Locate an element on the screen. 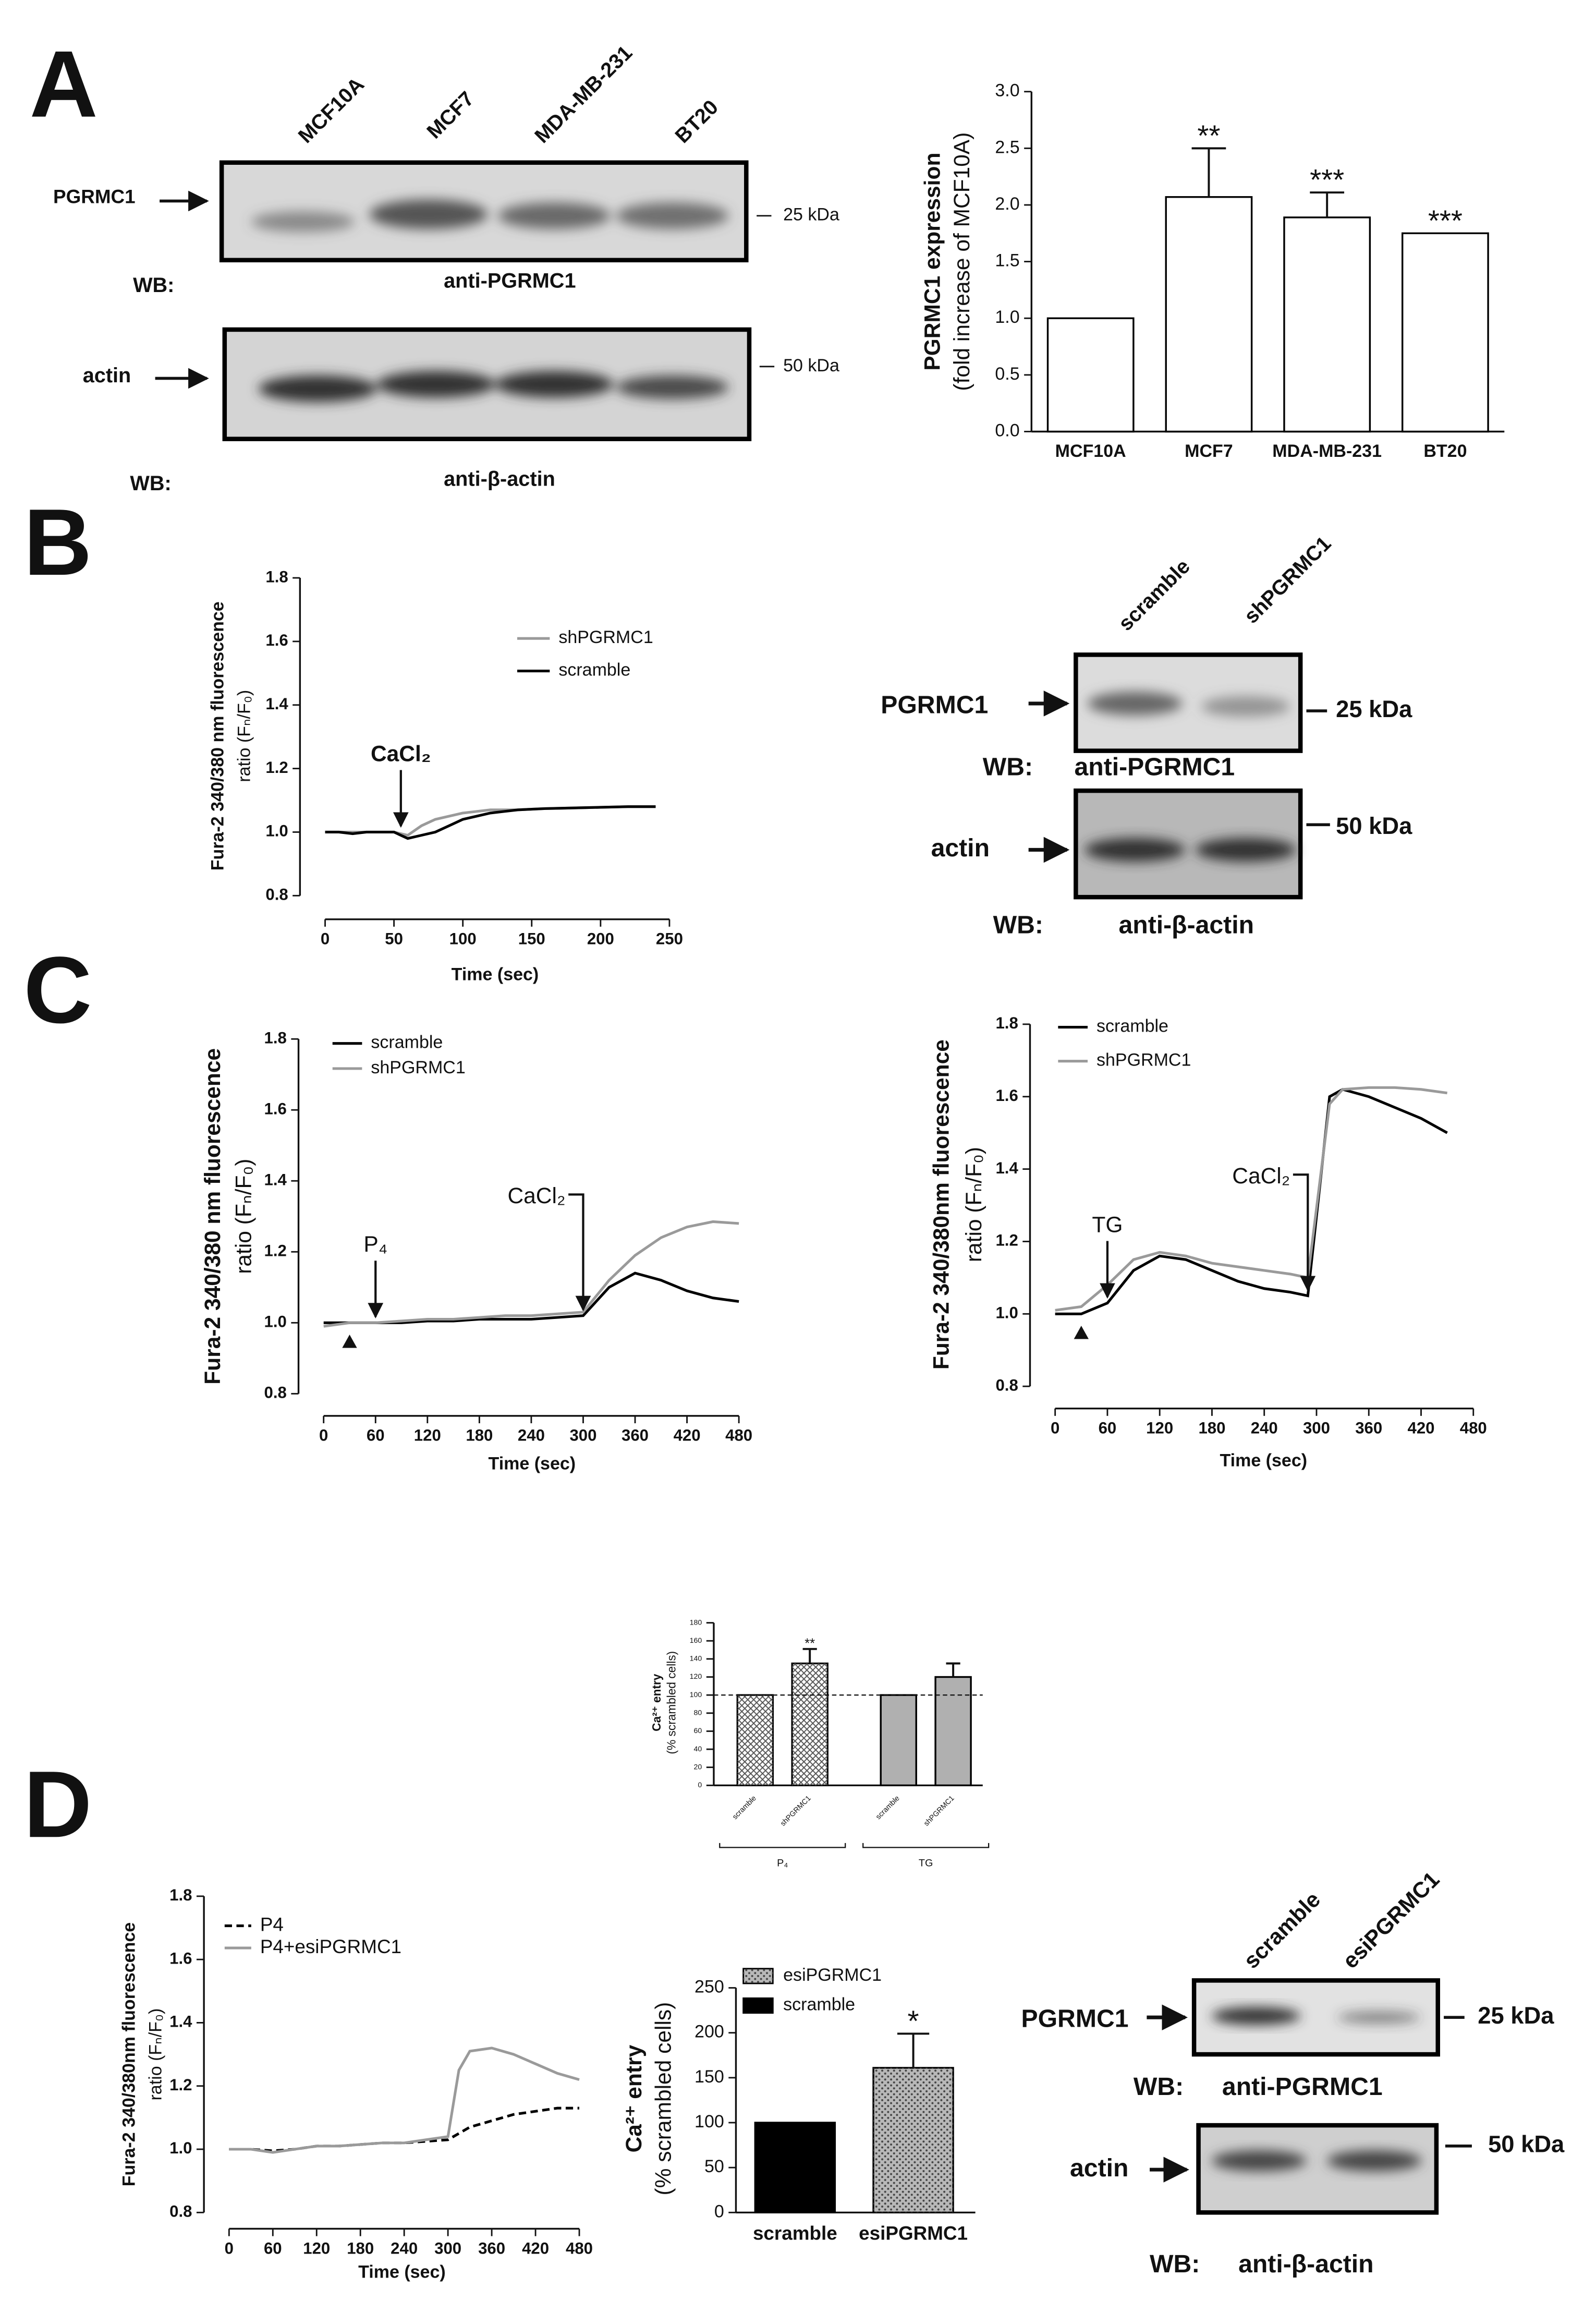  lane-label: esiPGRMC1 is located at coordinates (1391, 1920).